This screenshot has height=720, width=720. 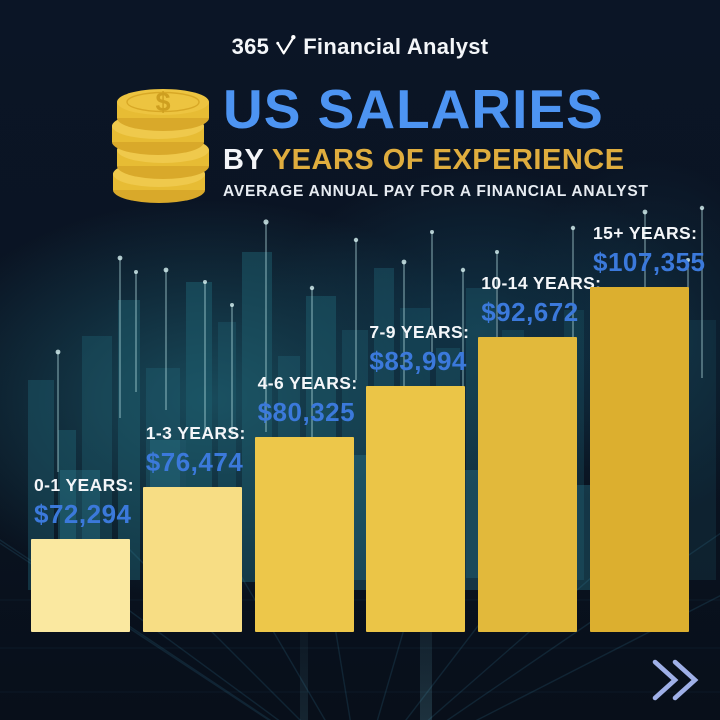 I want to click on bar-group: 1-3 YEARS: $76,474, so click(x=193, y=527).